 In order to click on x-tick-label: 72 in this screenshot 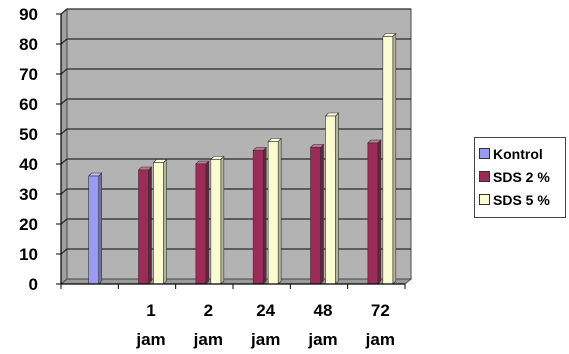, I will do `click(380, 310)`.